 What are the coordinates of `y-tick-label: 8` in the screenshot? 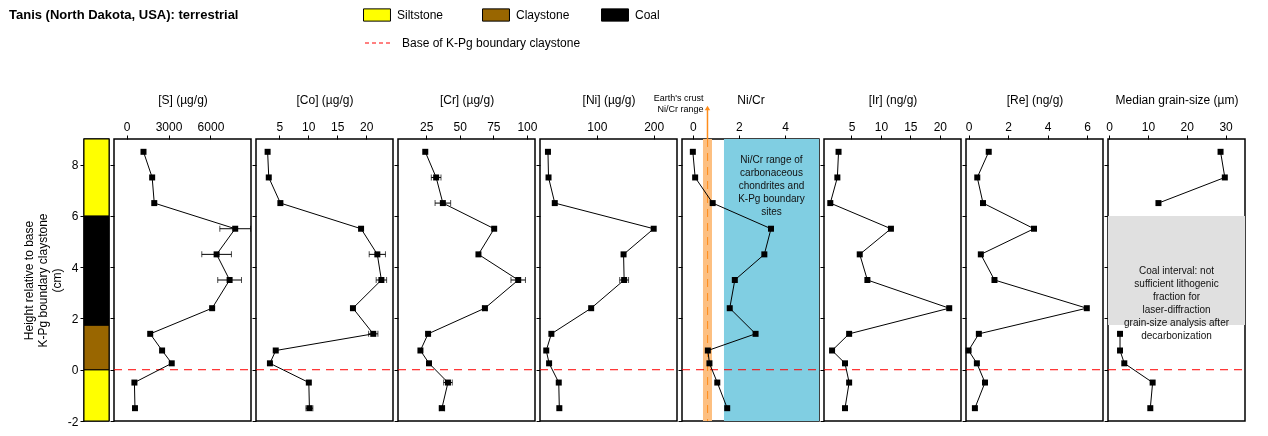 It's located at (75, 165).